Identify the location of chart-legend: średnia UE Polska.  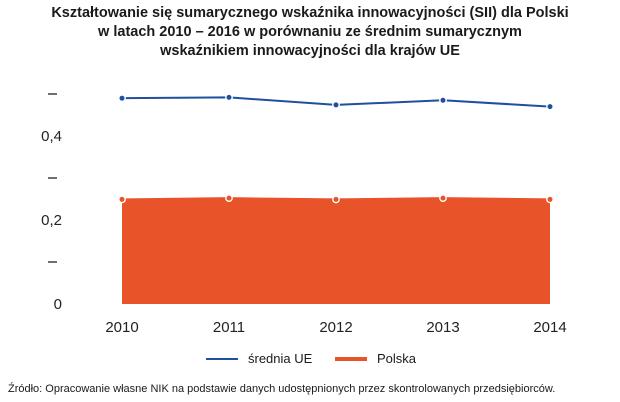
(310, 361).